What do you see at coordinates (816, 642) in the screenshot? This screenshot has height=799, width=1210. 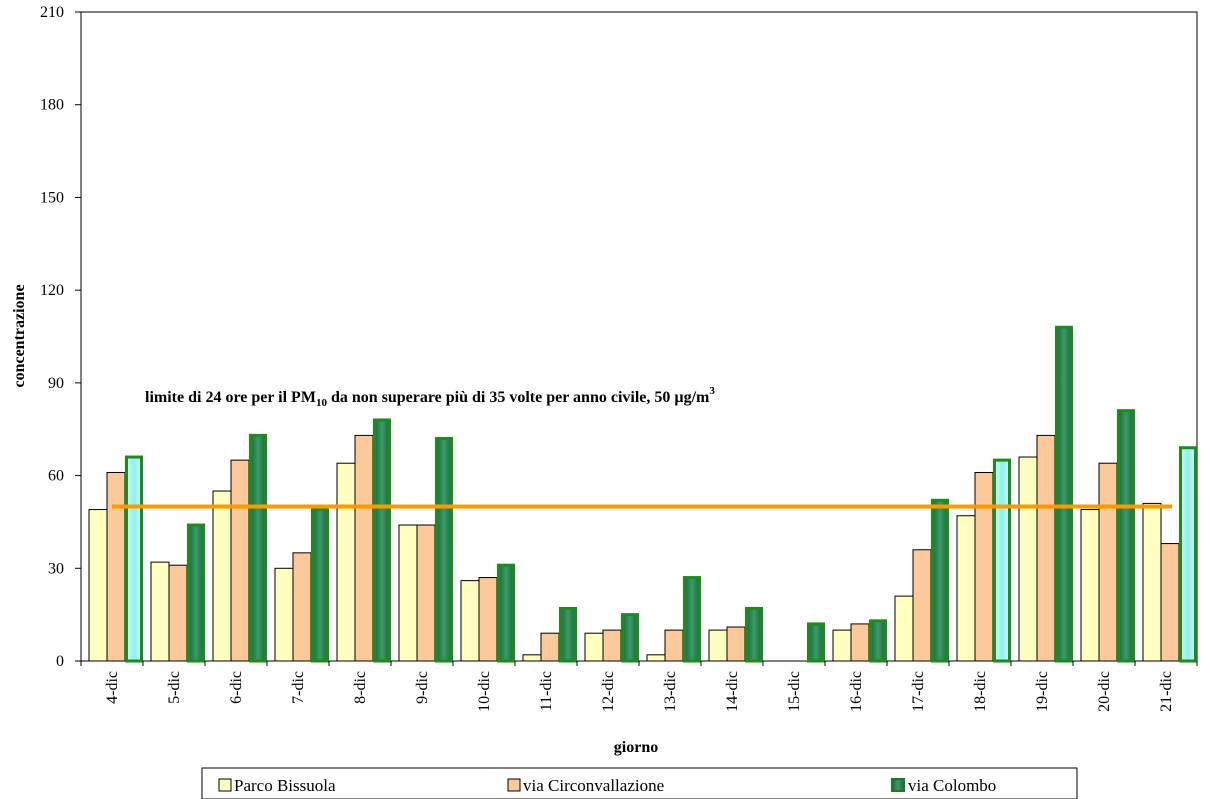 I see `bar-via-colombo-15-dic` at bounding box center [816, 642].